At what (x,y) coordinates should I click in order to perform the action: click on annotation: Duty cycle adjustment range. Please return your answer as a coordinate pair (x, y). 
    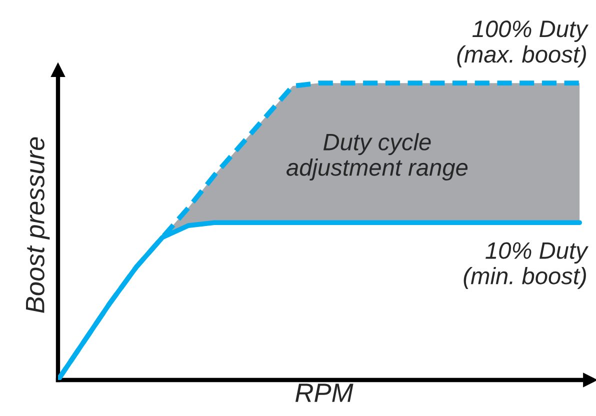
    Looking at the image, I should click on (377, 157).